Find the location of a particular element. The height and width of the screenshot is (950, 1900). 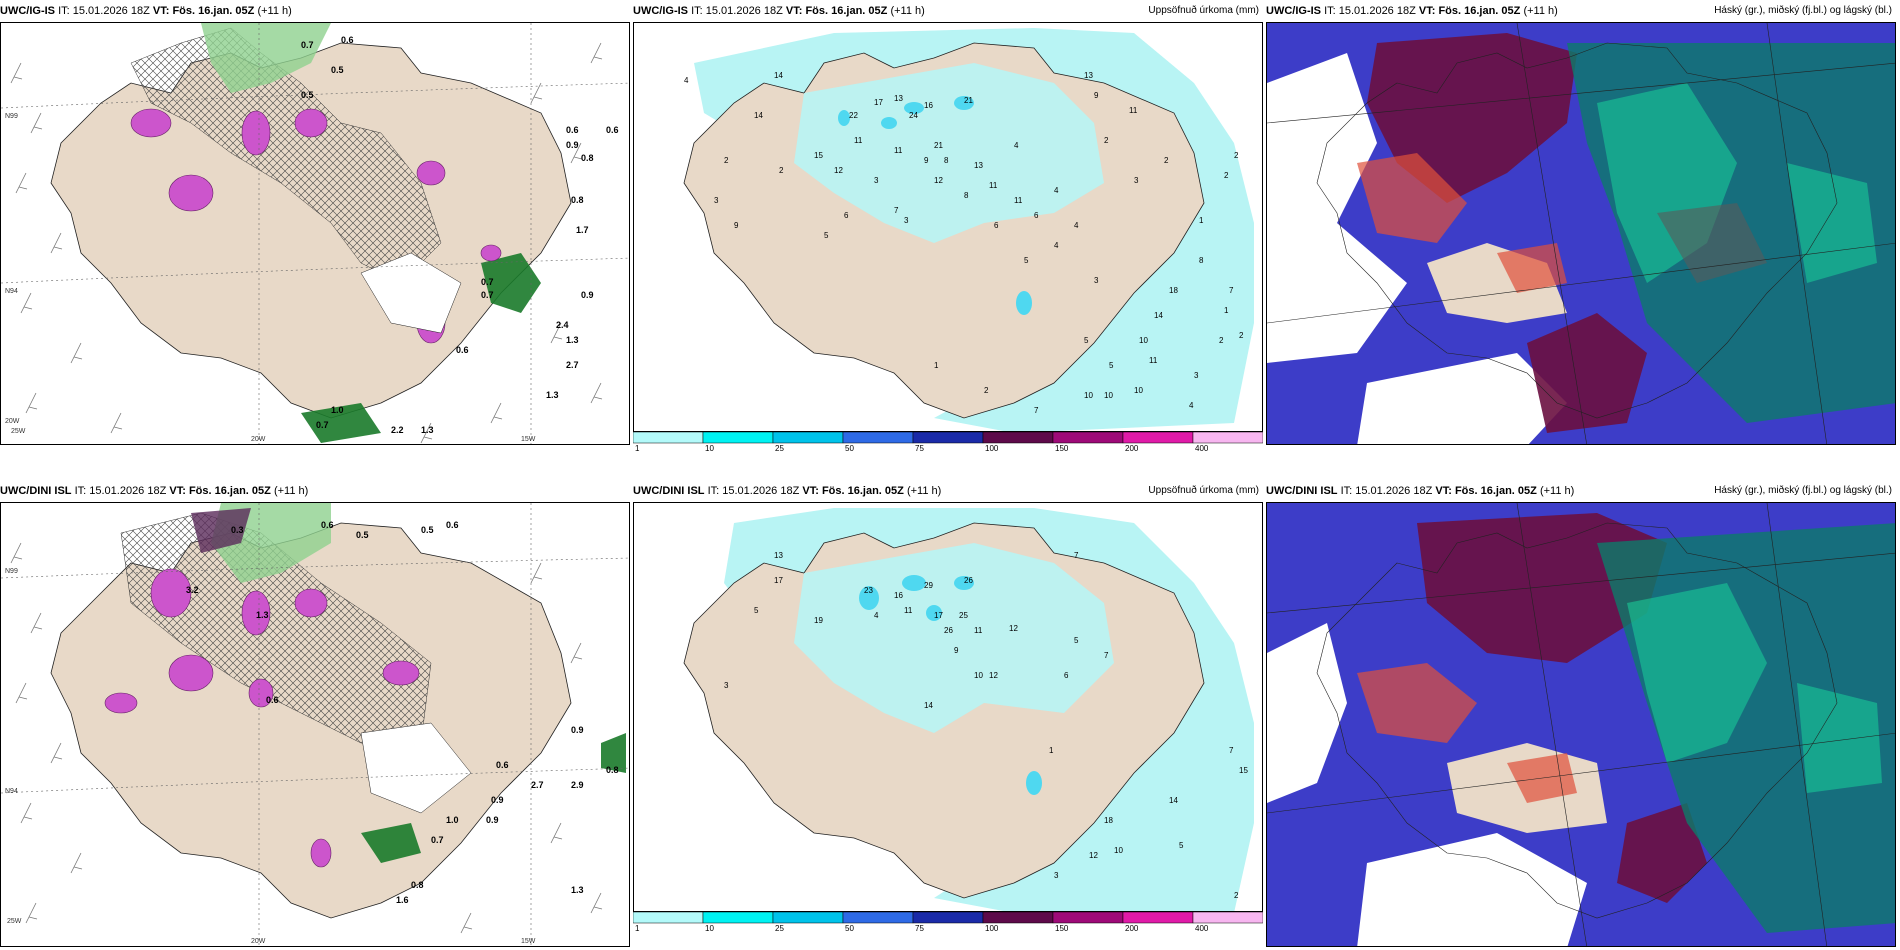

svg-text: 21 is located at coordinates (938, 145).